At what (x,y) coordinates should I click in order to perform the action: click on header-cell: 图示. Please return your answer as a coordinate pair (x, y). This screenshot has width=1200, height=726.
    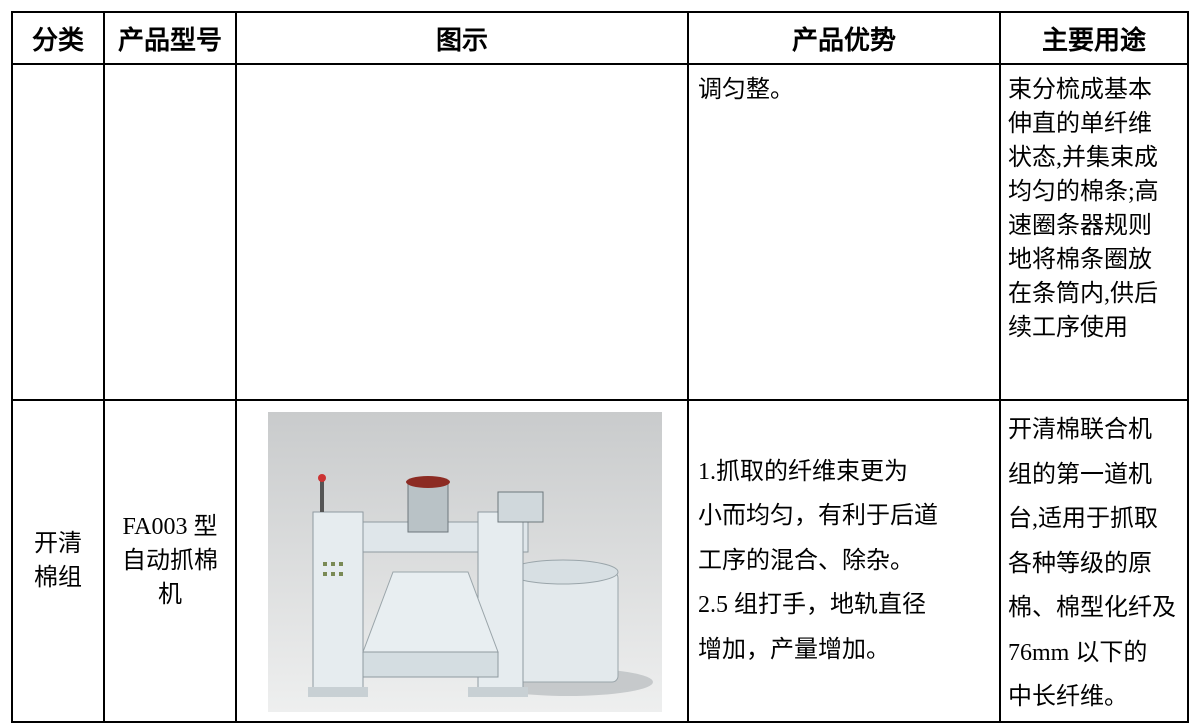
    Looking at the image, I should click on (462, 38).